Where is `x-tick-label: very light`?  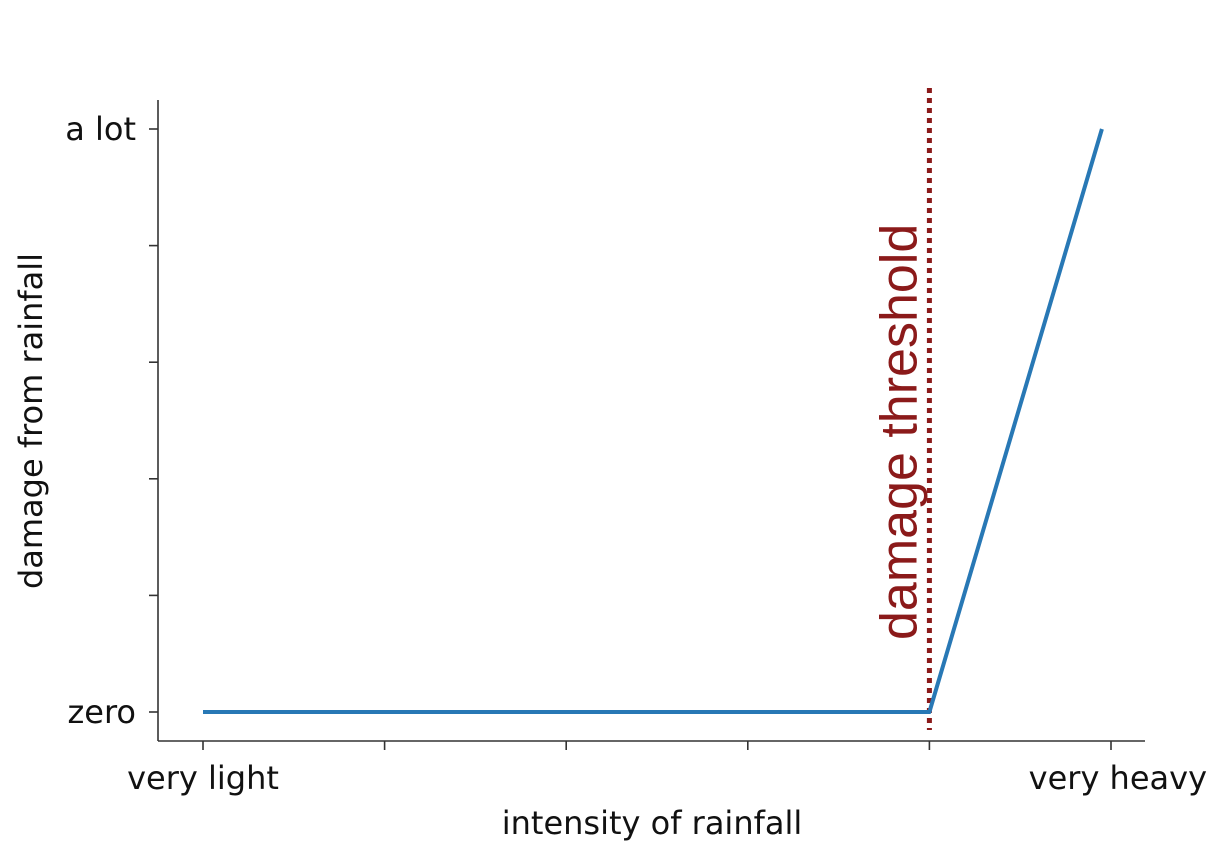
x-tick-label: very light is located at coordinates (203, 778).